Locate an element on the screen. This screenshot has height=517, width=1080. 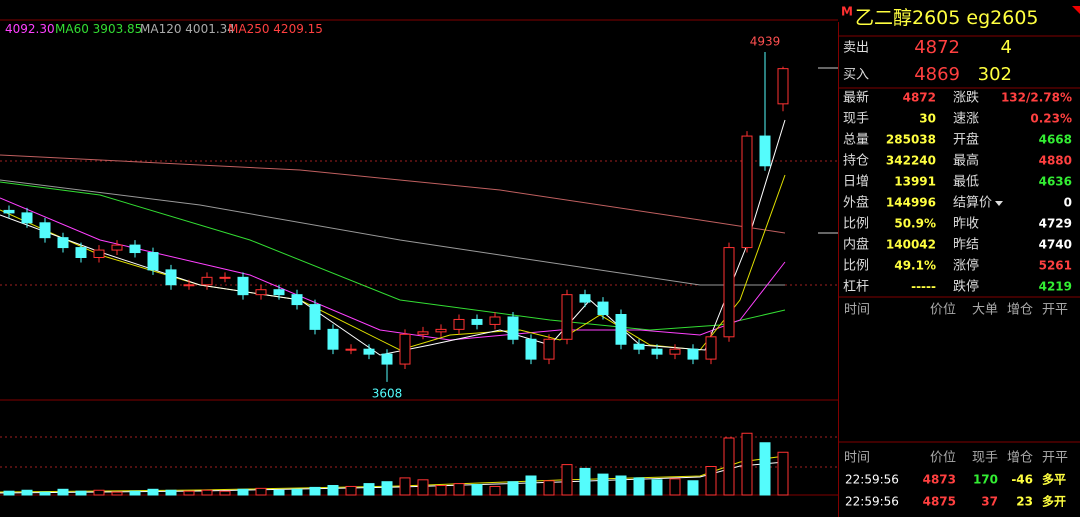
stat-value: 30 is located at coordinates (927, 119).